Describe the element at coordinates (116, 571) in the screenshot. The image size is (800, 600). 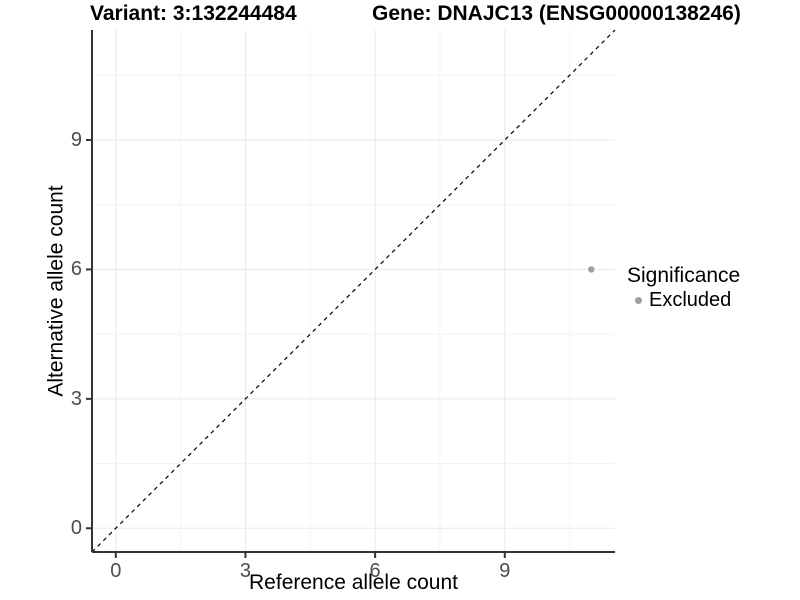
I see `x-tick-label: 0` at that location.